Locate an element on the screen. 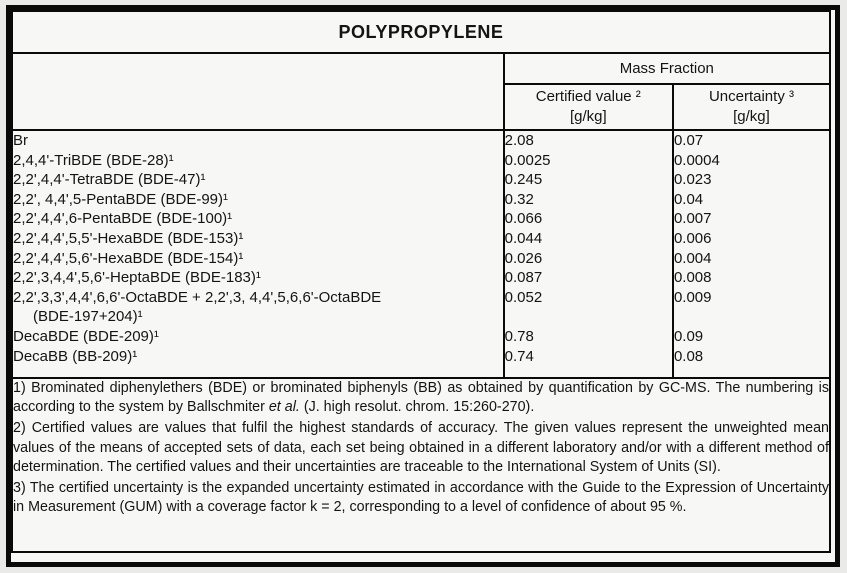  uncertainty-label: Uncertainty ³ is located at coordinates (751, 96).